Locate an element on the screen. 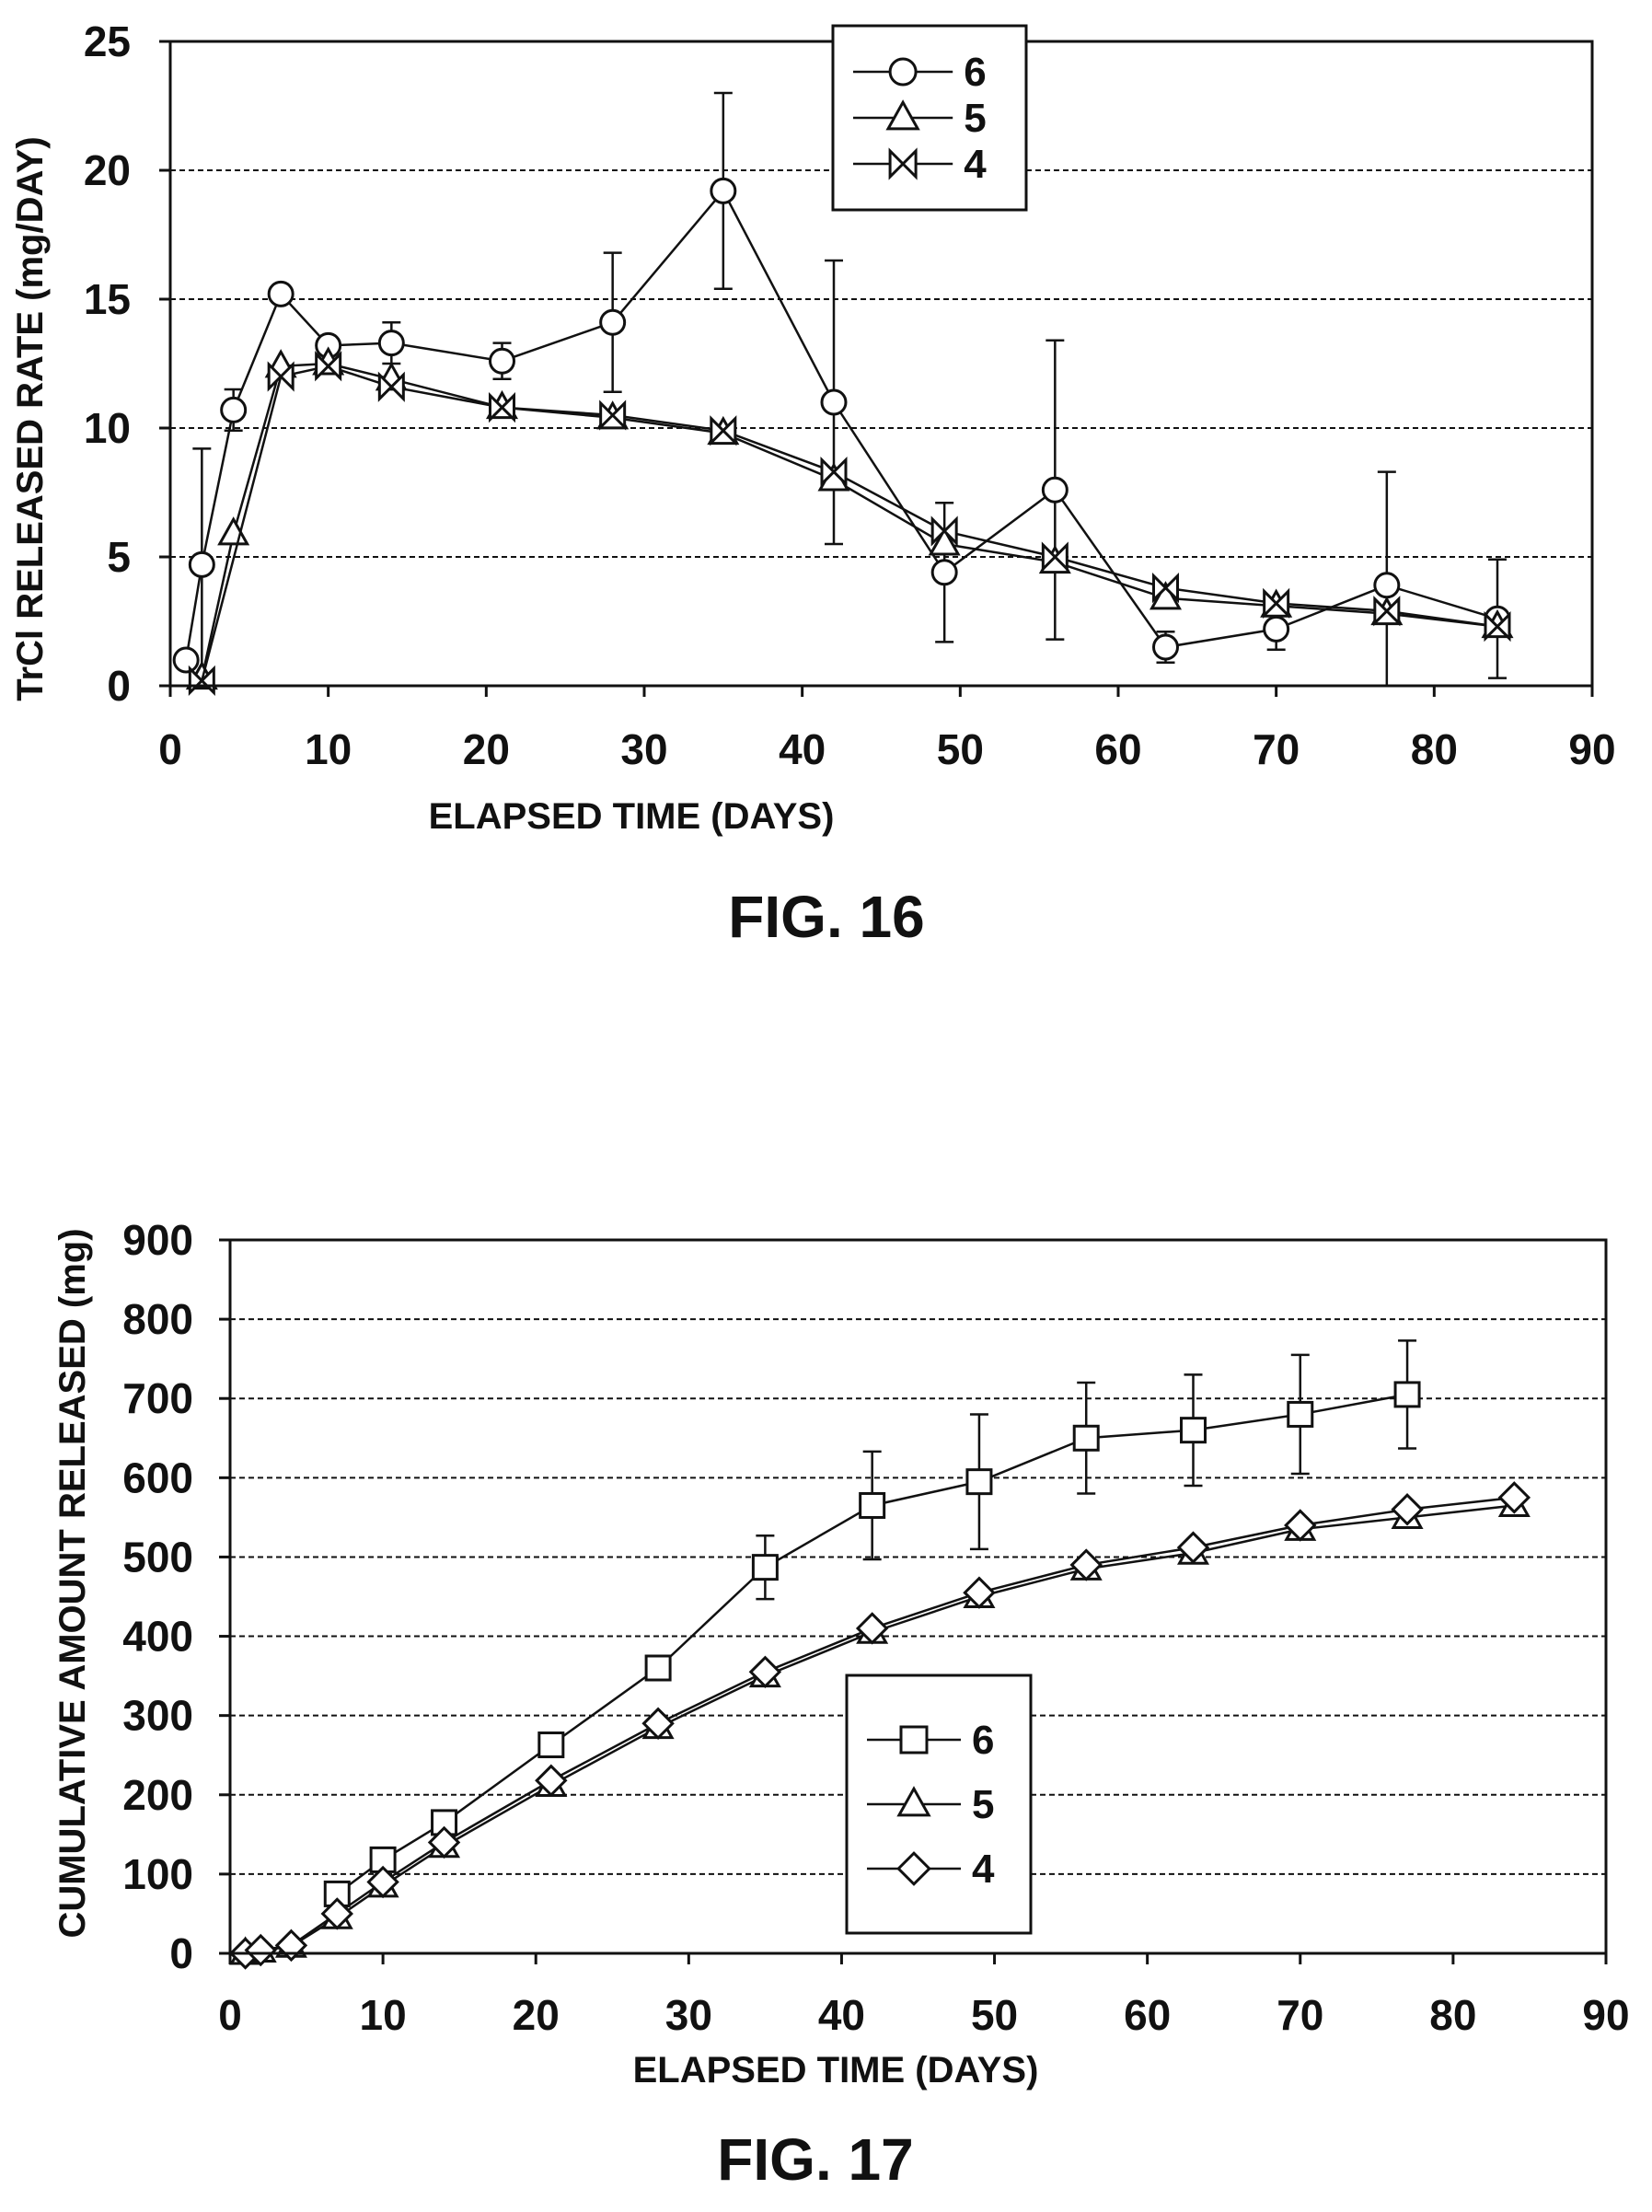  y-tick-label: 800 is located at coordinates (157, 1319).